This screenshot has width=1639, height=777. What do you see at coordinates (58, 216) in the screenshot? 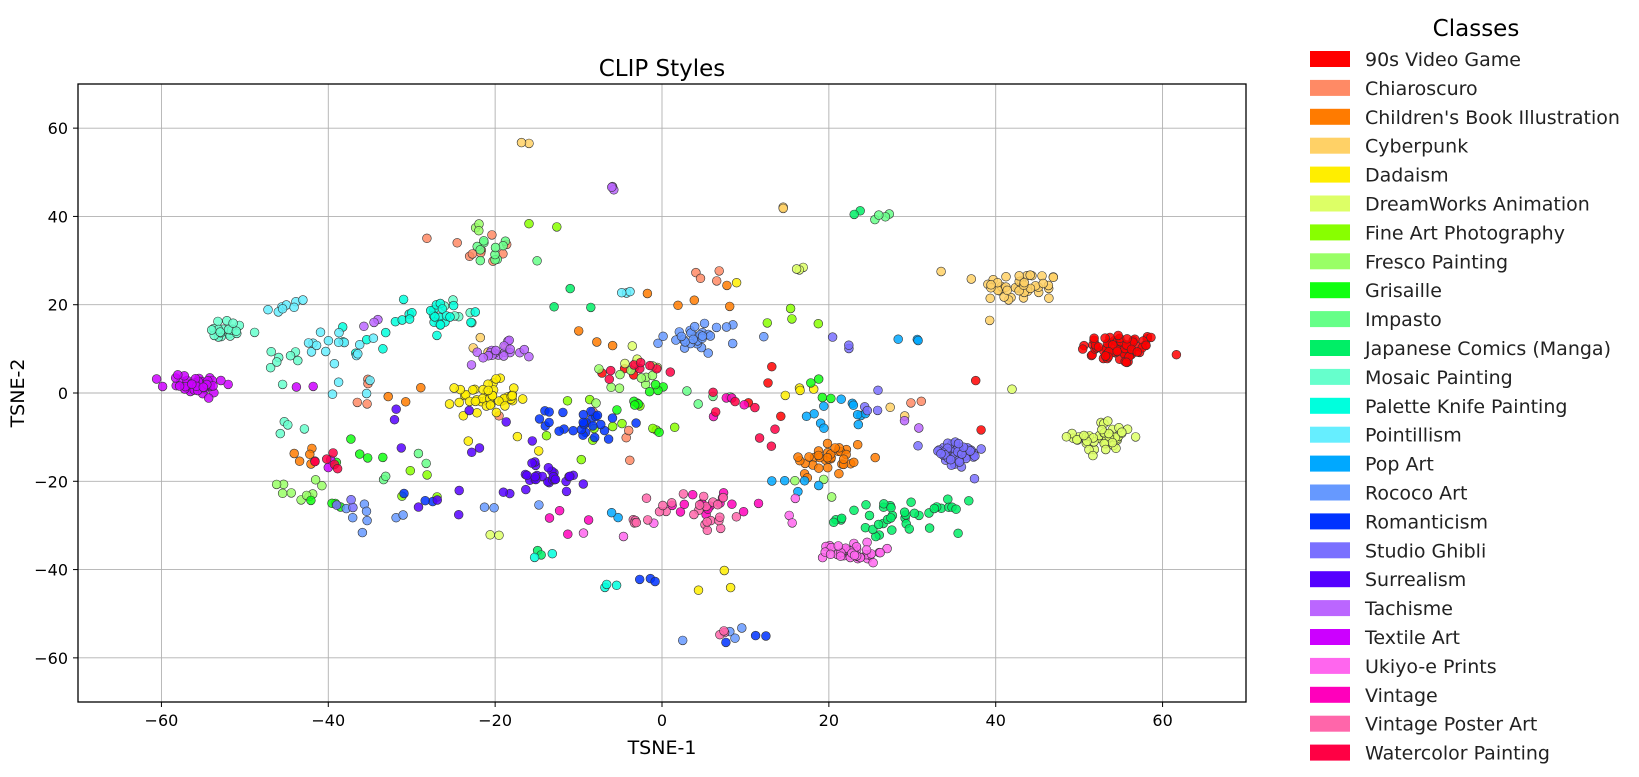
I see `y-tick-label: 40` at bounding box center [58, 216].